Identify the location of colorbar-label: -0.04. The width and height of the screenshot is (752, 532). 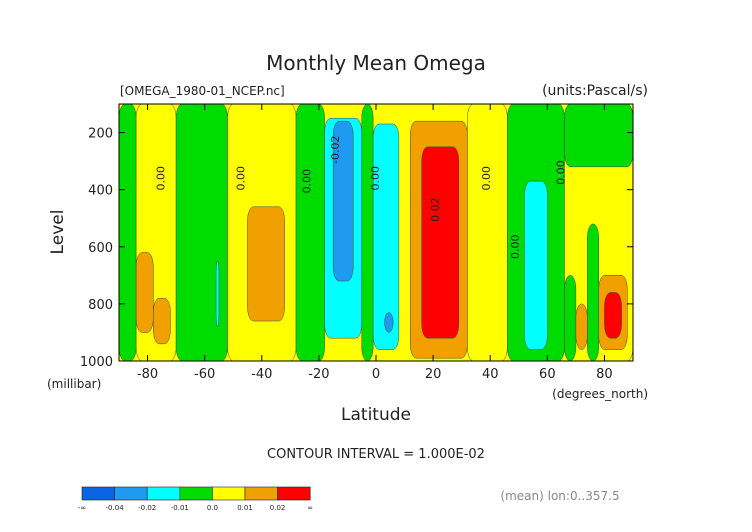
(115, 508).